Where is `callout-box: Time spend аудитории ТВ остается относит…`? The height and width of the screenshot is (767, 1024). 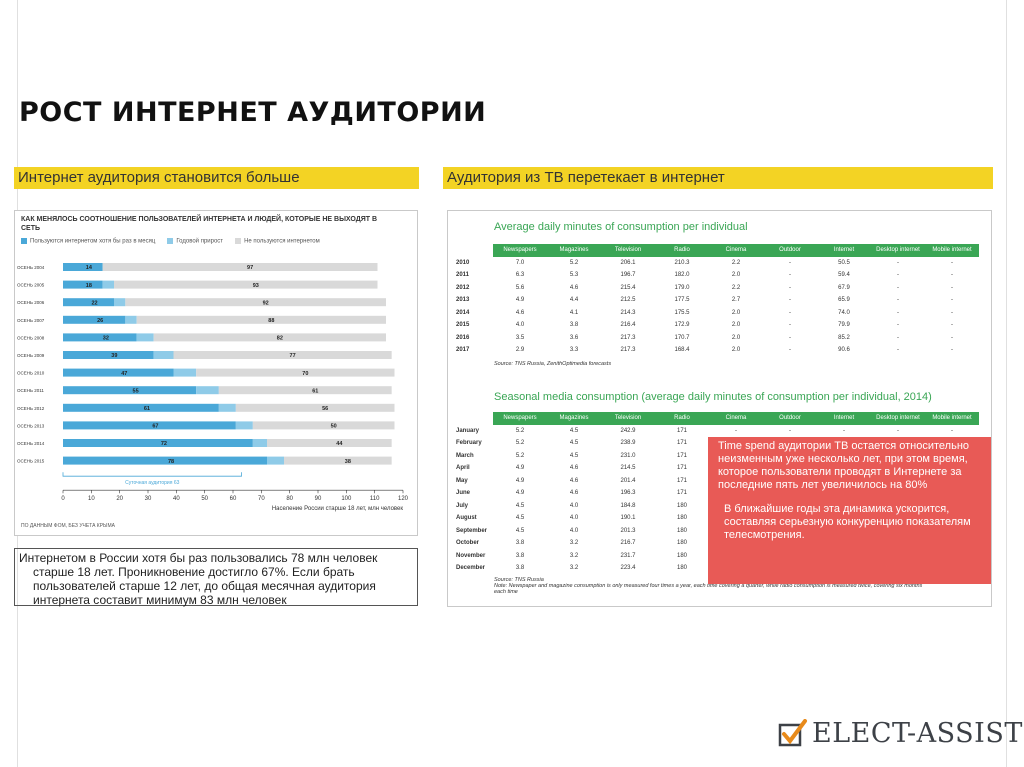
callout-box: Time spend аудитории ТВ остается относит… is located at coordinates (849, 510).